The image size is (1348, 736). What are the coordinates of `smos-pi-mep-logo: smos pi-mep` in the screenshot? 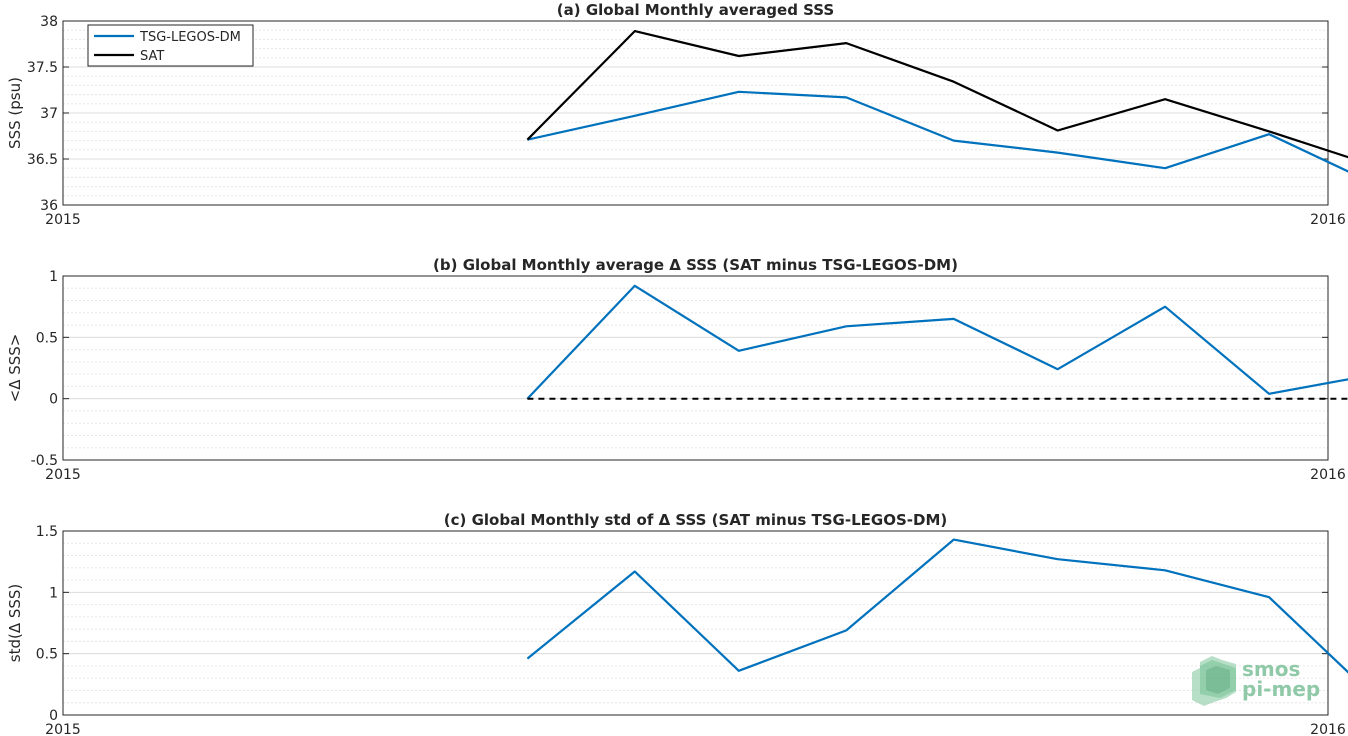 It's located at (1256, 681).